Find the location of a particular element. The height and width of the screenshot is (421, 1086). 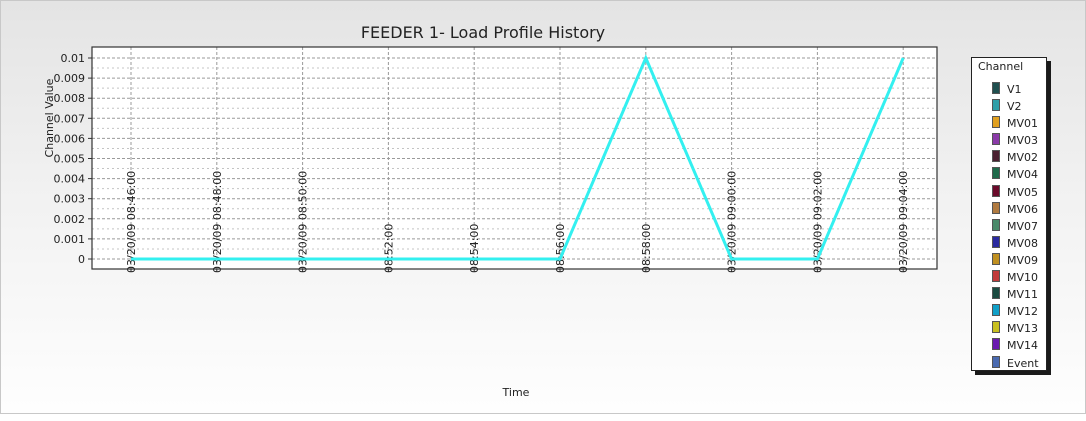

legend-item: V1 is located at coordinates (1015, 89).